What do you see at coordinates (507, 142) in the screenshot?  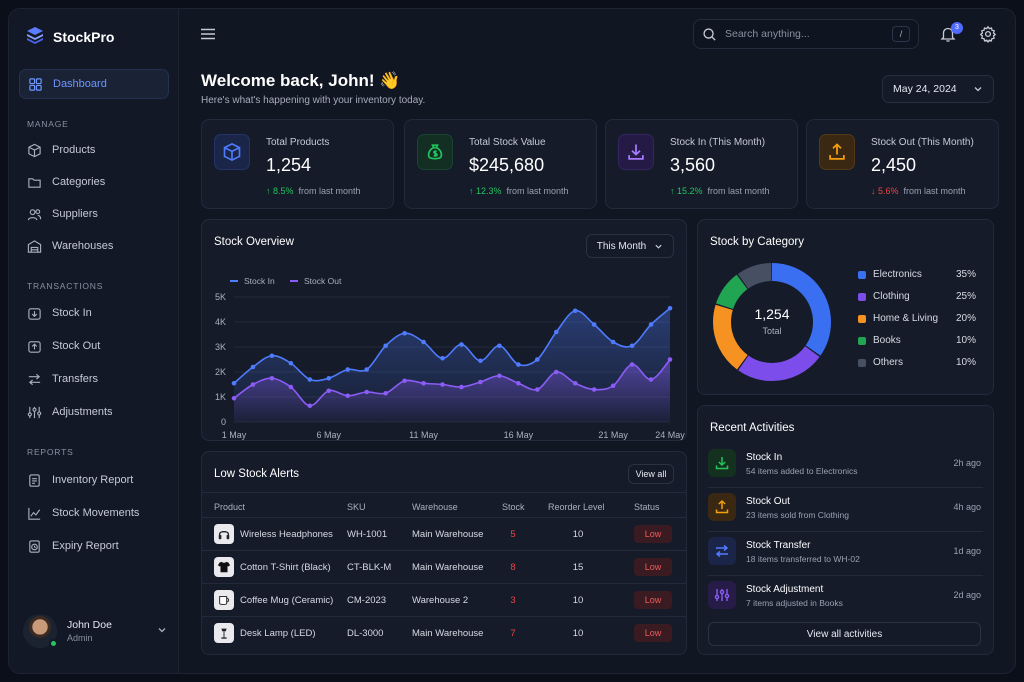 I see `stat-label: Total Stock Value` at bounding box center [507, 142].